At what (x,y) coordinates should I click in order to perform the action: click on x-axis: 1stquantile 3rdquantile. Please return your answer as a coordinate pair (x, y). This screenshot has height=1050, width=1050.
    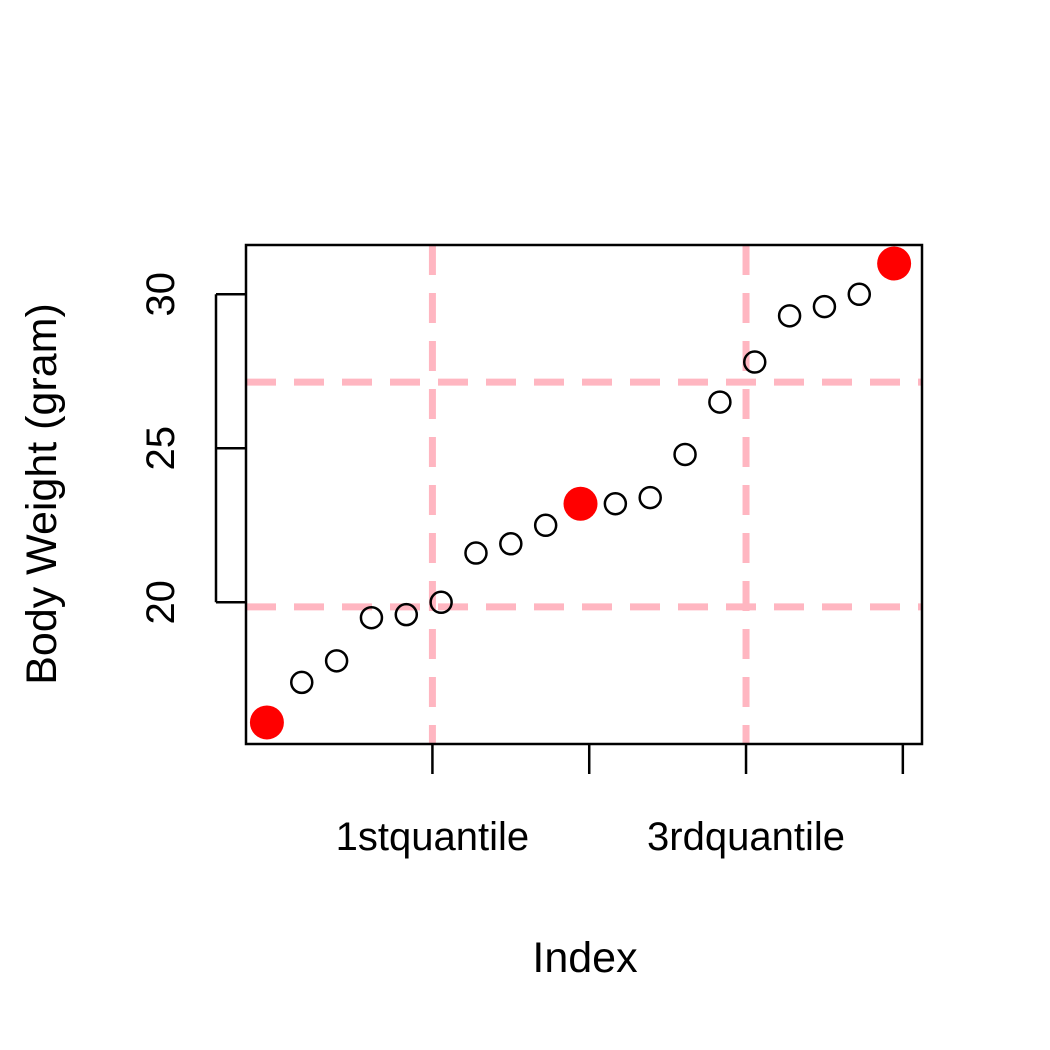
    Looking at the image, I should click on (620, 801).